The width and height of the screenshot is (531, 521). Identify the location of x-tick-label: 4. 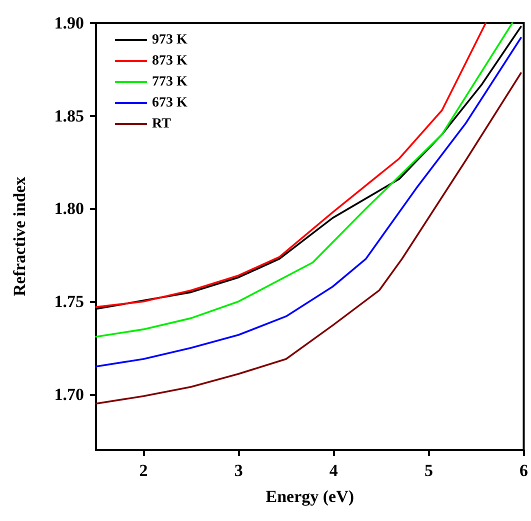
(333, 470).